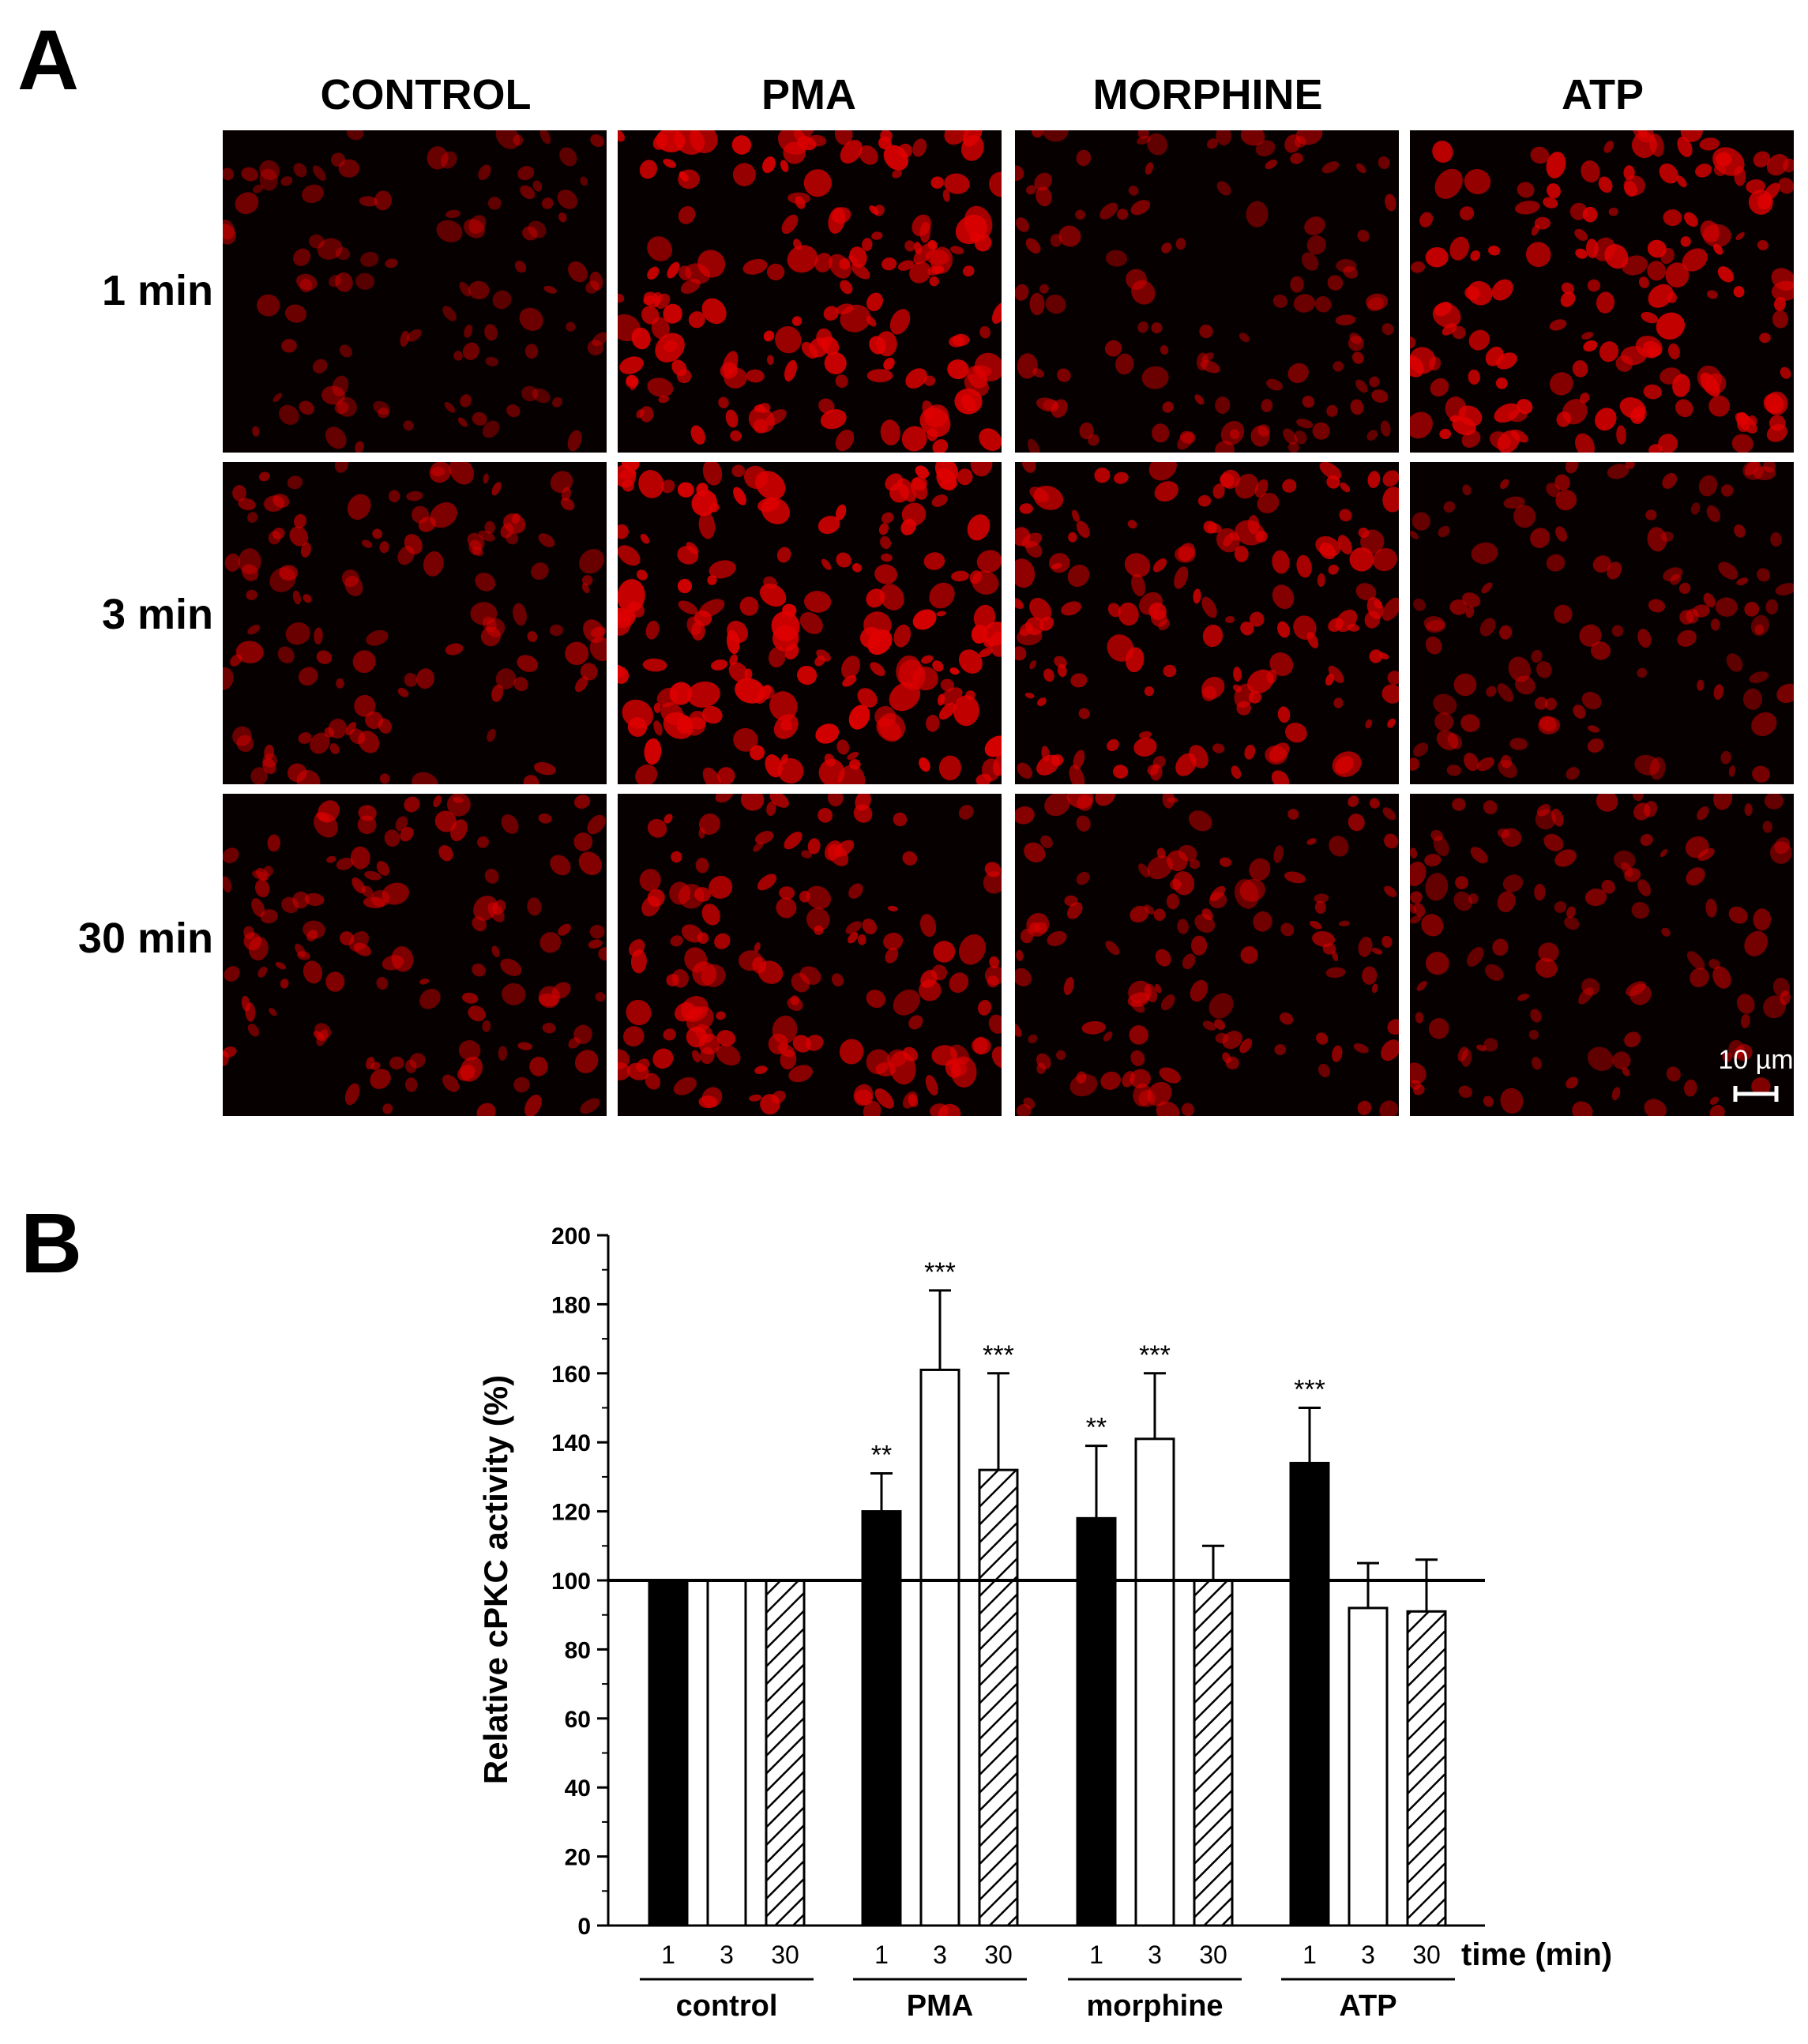 The width and height of the screenshot is (1808, 2044). What do you see at coordinates (727, 2006) in the screenshot?
I see `group-label-control: control` at bounding box center [727, 2006].